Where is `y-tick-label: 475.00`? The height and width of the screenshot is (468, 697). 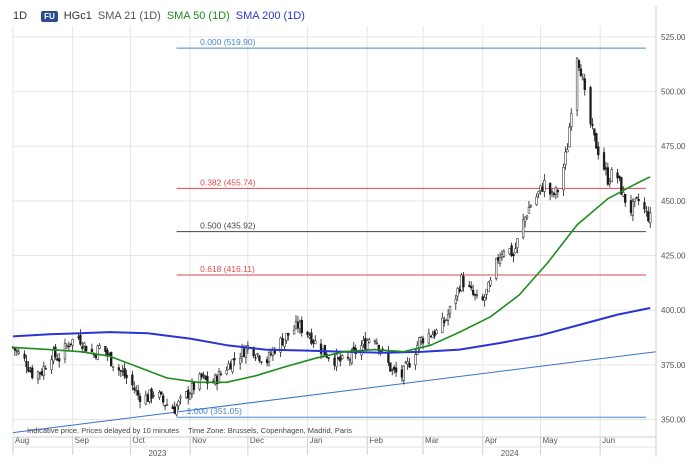
y-tick-label: 475.00 is located at coordinates (673, 146).